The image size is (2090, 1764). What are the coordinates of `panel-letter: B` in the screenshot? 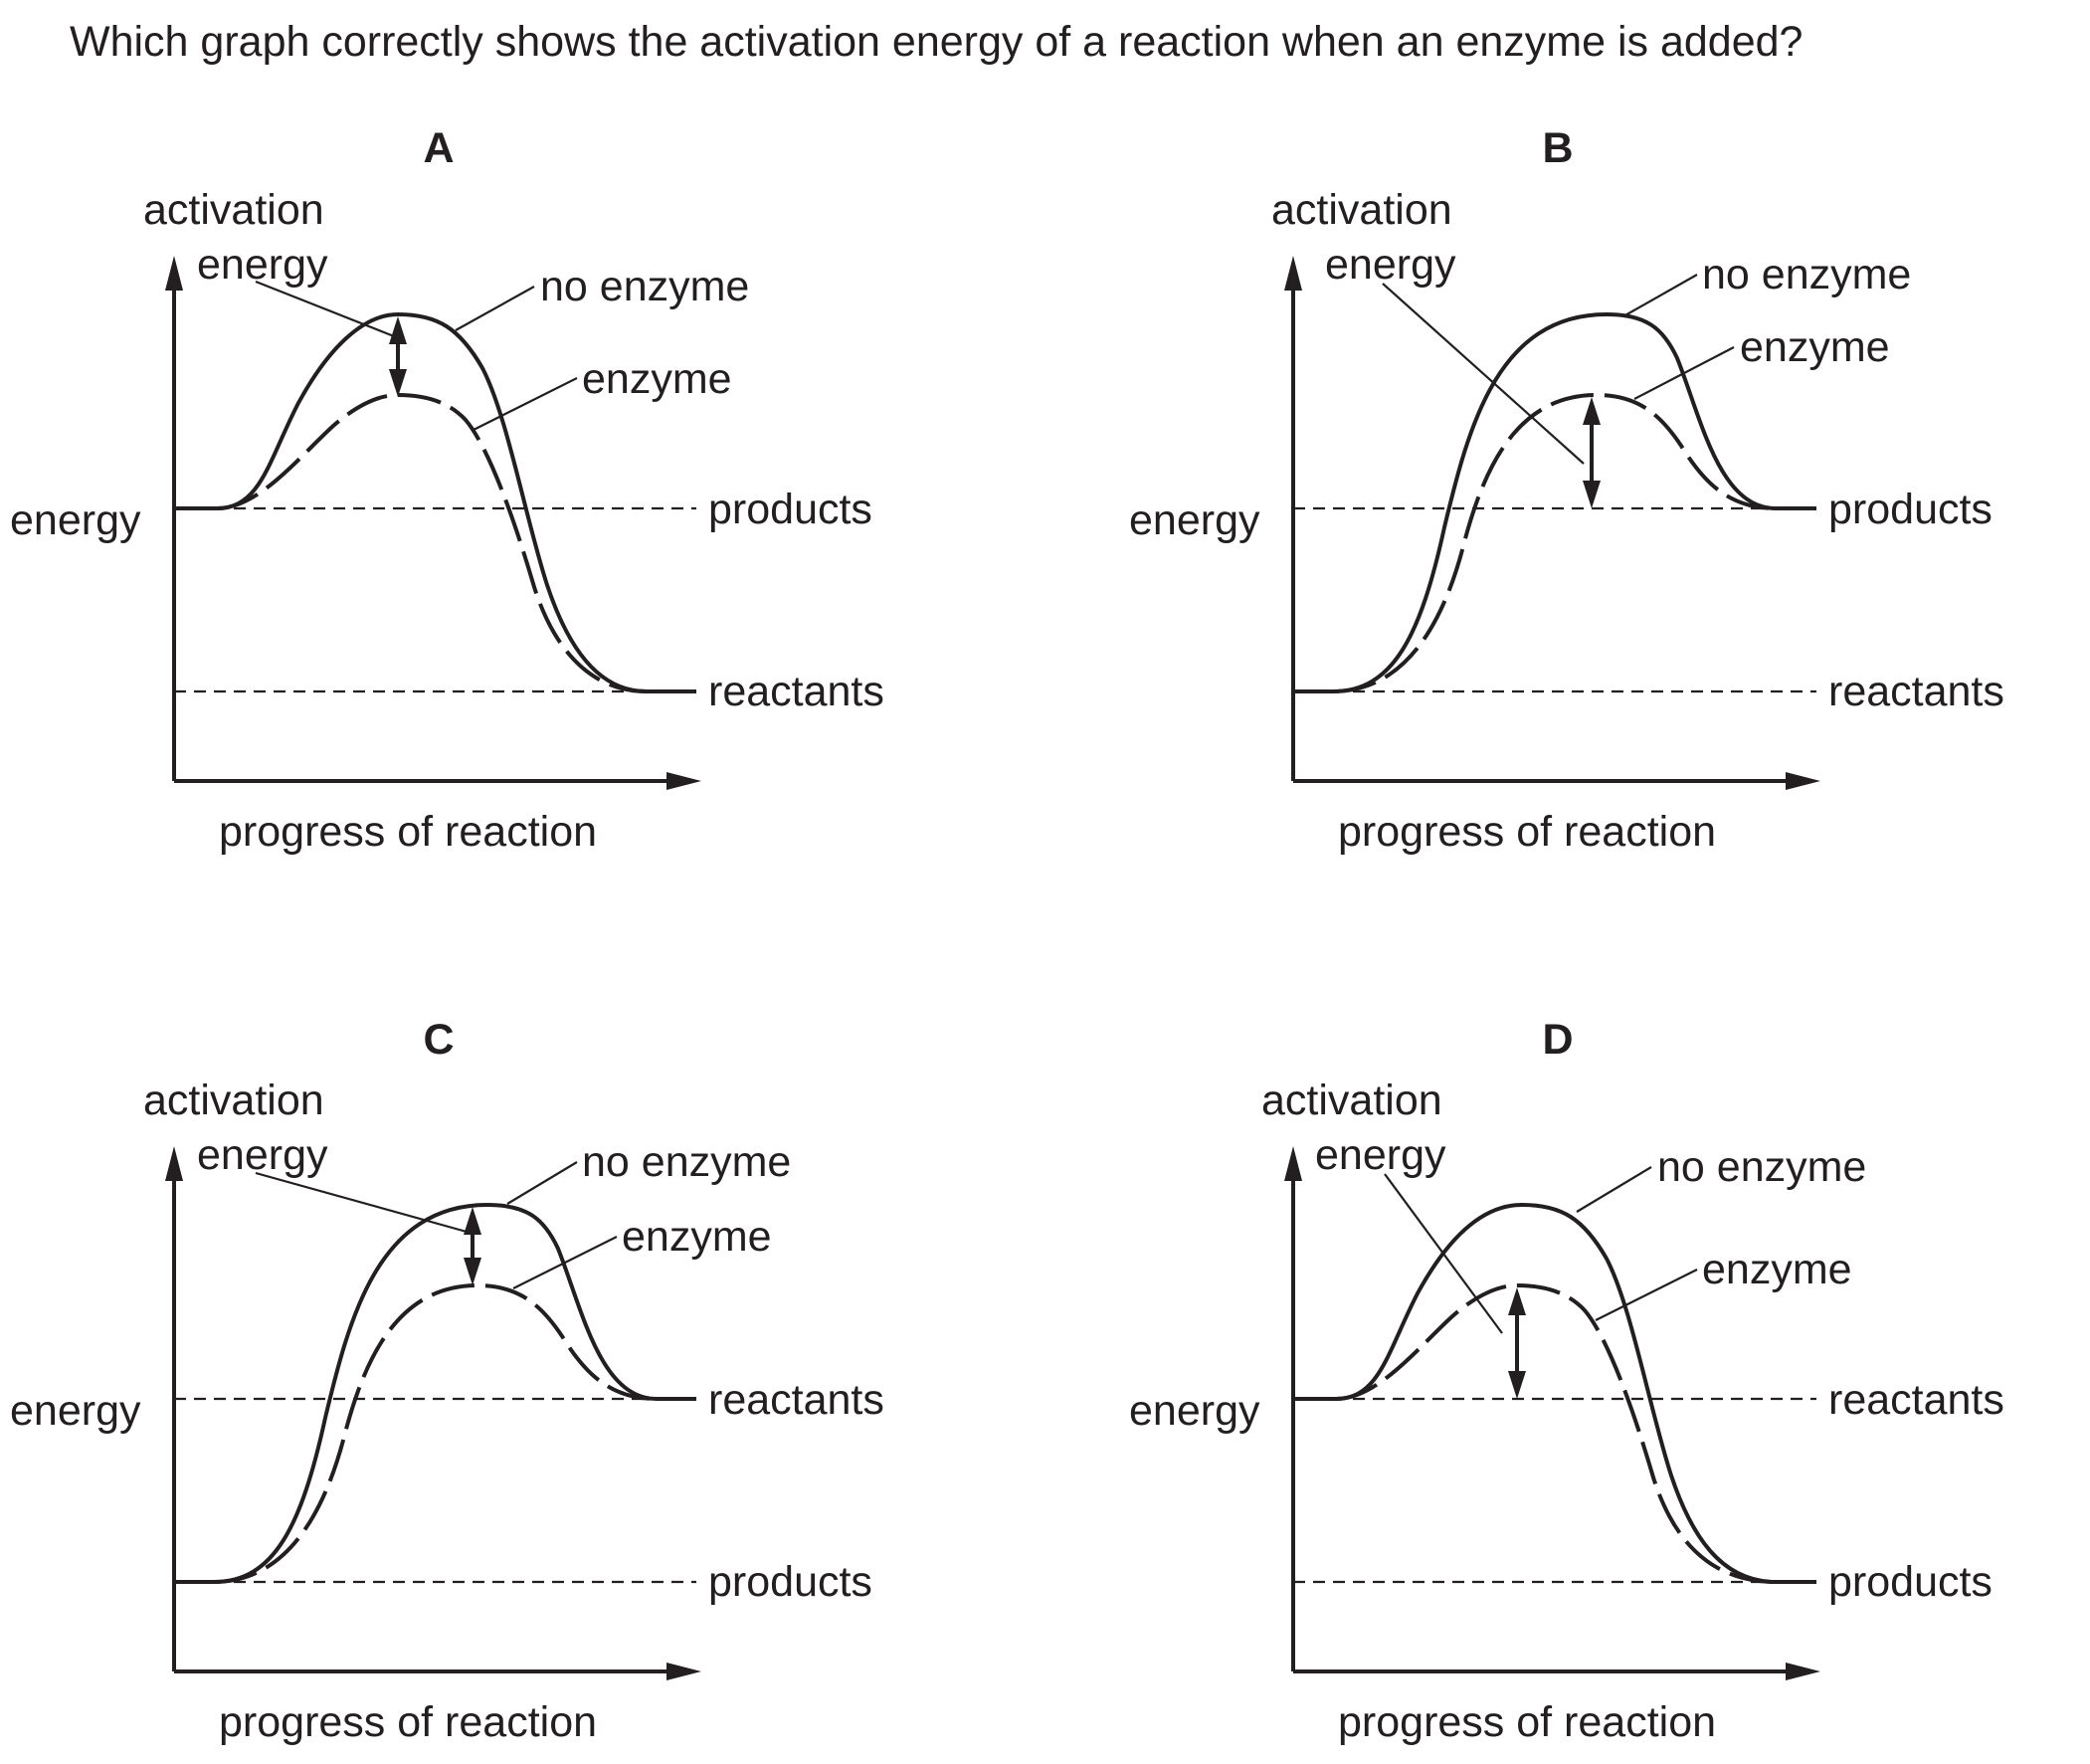 It's located at (1558, 148).